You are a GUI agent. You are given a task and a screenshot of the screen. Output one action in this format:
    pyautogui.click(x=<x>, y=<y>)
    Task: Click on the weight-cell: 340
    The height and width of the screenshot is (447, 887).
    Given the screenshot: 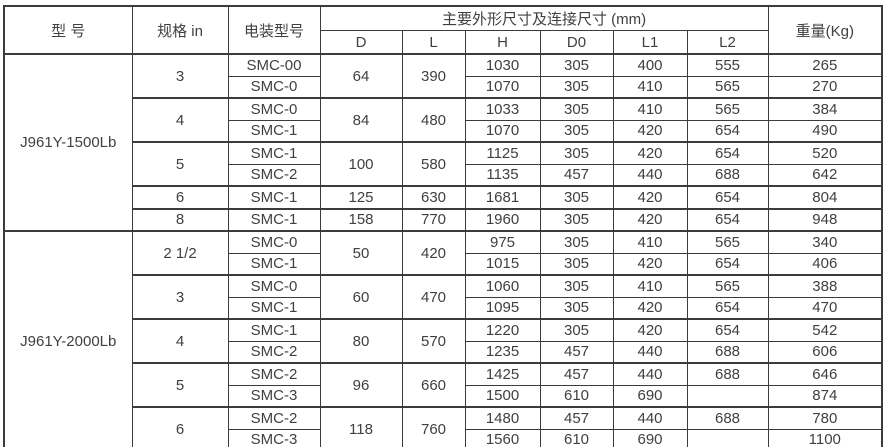 What is the action you would take?
    pyautogui.click(x=825, y=242)
    